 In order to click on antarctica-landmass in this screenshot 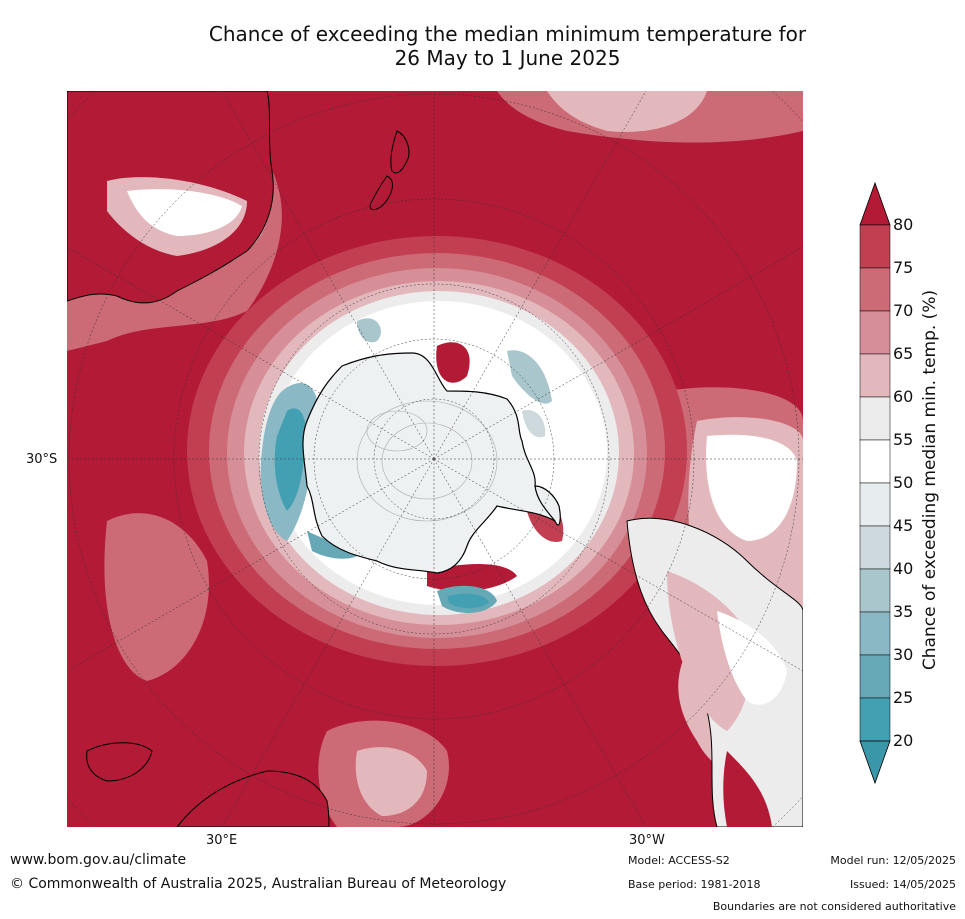, I will do `click(430, 463)`.